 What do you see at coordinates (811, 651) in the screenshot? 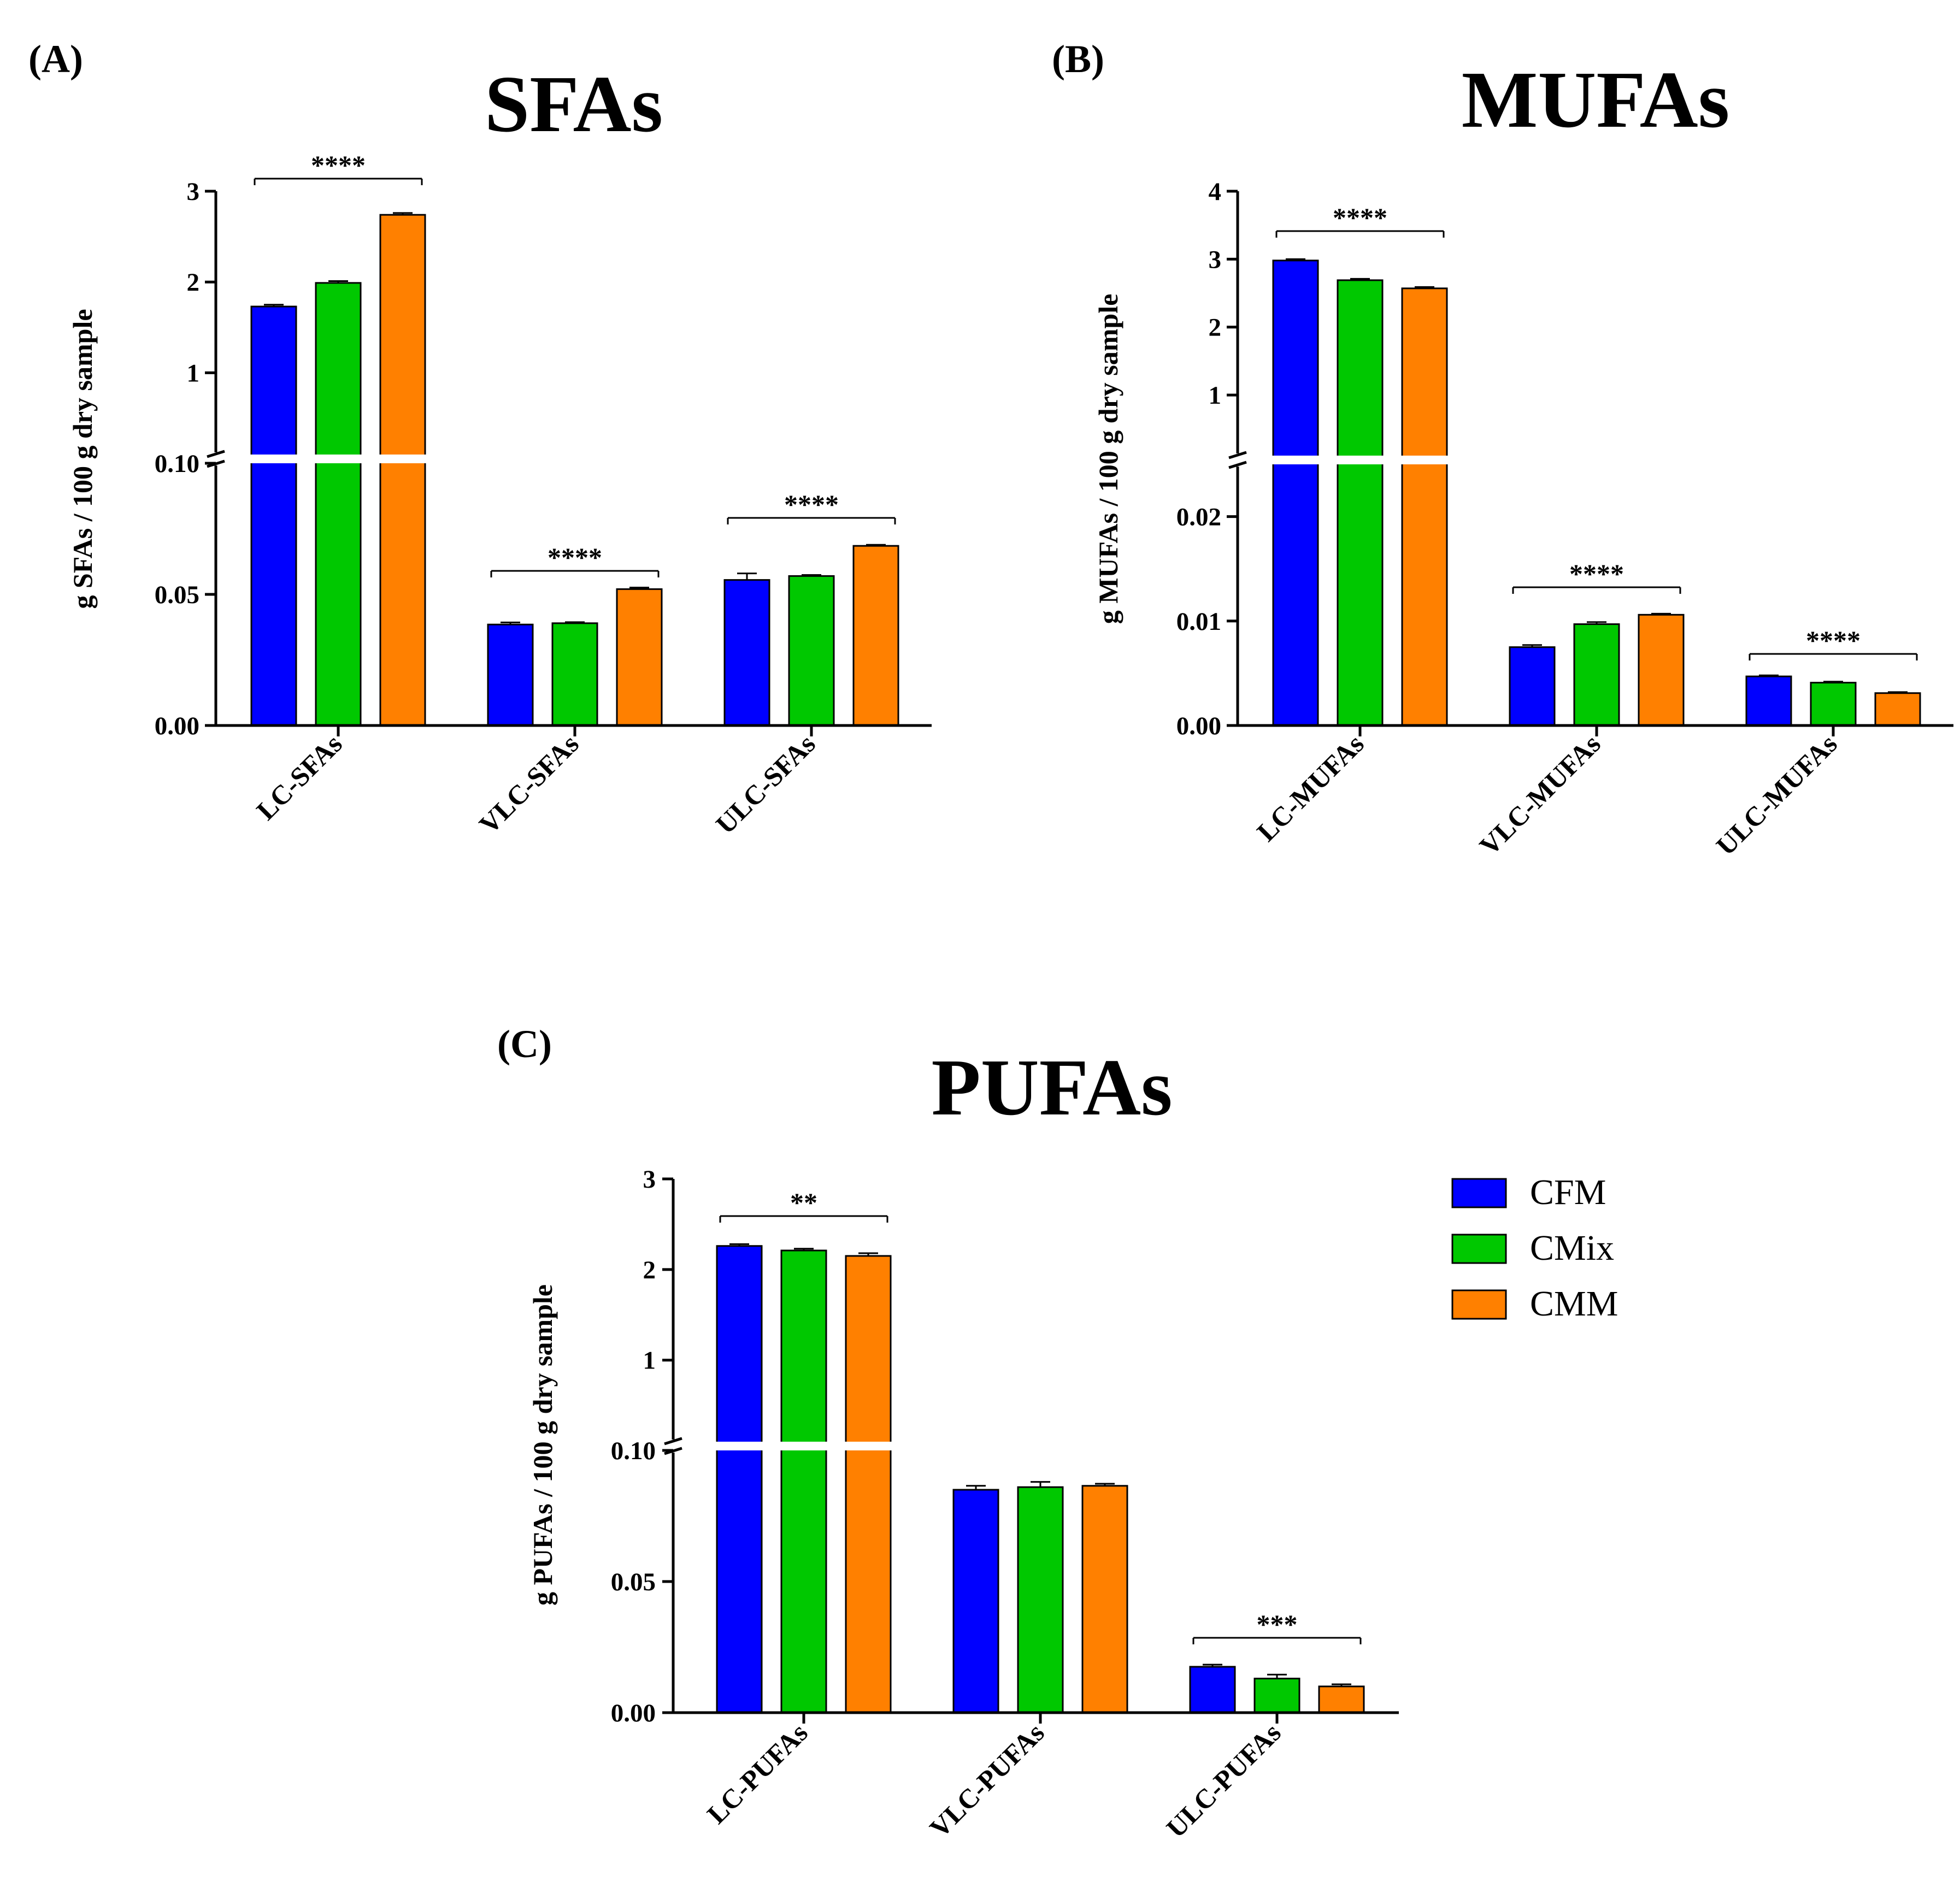
I see `bar-cmix-ulc-sfas` at bounding box center [811, 651].